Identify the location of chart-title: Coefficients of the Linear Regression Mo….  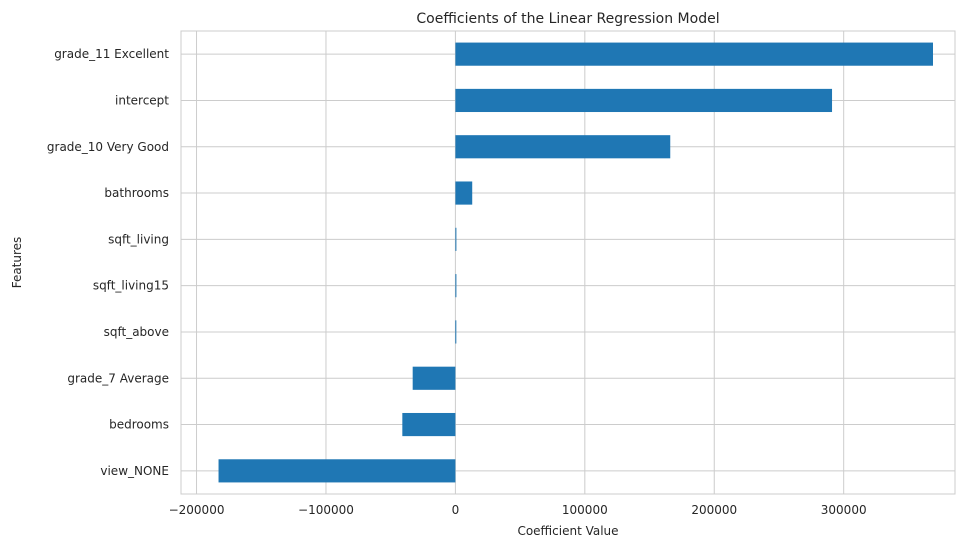
(567, 19).